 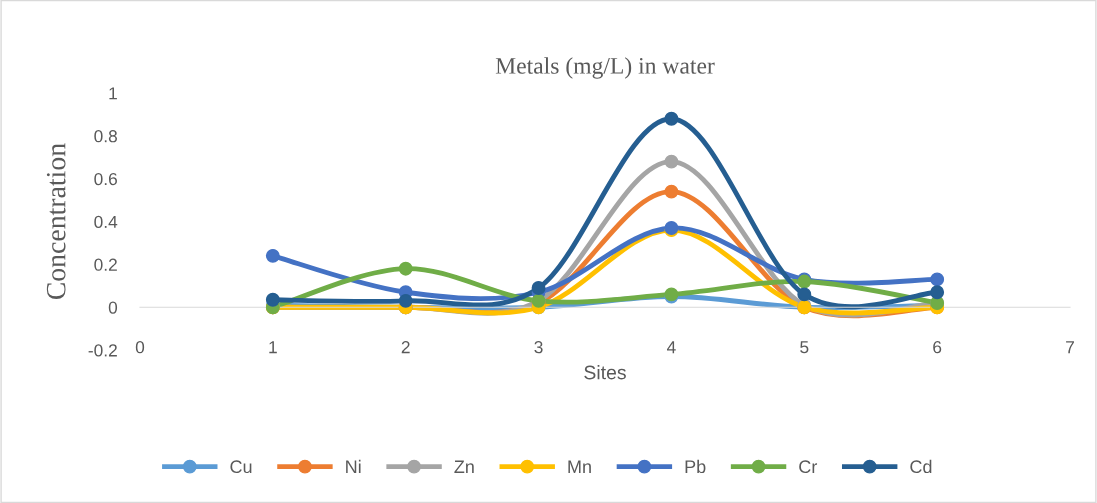 What do you see at coordinates (804, 347) in the screenshot?
I see `x-tick-label: 5` at bounding box center [804, 347].